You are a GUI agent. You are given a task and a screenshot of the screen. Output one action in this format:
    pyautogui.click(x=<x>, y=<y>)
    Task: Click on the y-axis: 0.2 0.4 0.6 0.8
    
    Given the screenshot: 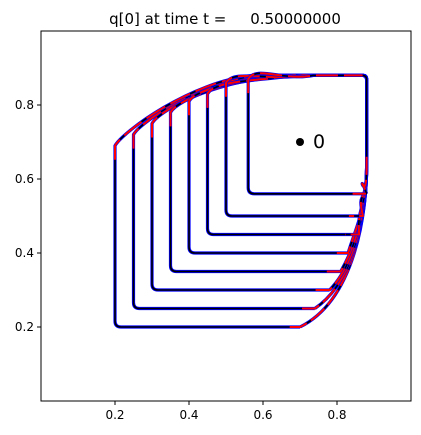 What is the action you would take?
    pyautogui.click(x=28, y=216)
    